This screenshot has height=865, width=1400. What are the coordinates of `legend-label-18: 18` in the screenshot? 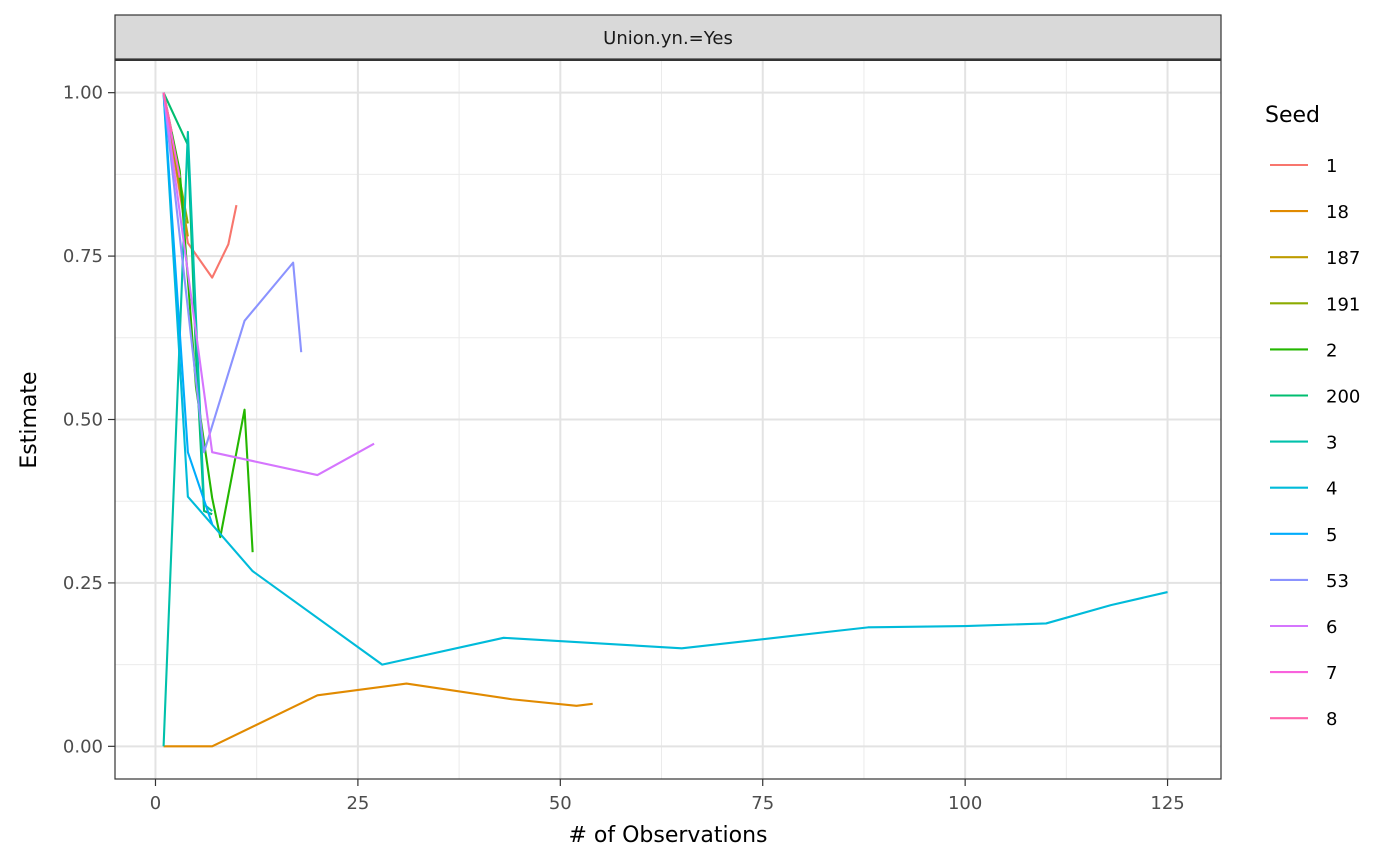 It's located at (1337, 212).